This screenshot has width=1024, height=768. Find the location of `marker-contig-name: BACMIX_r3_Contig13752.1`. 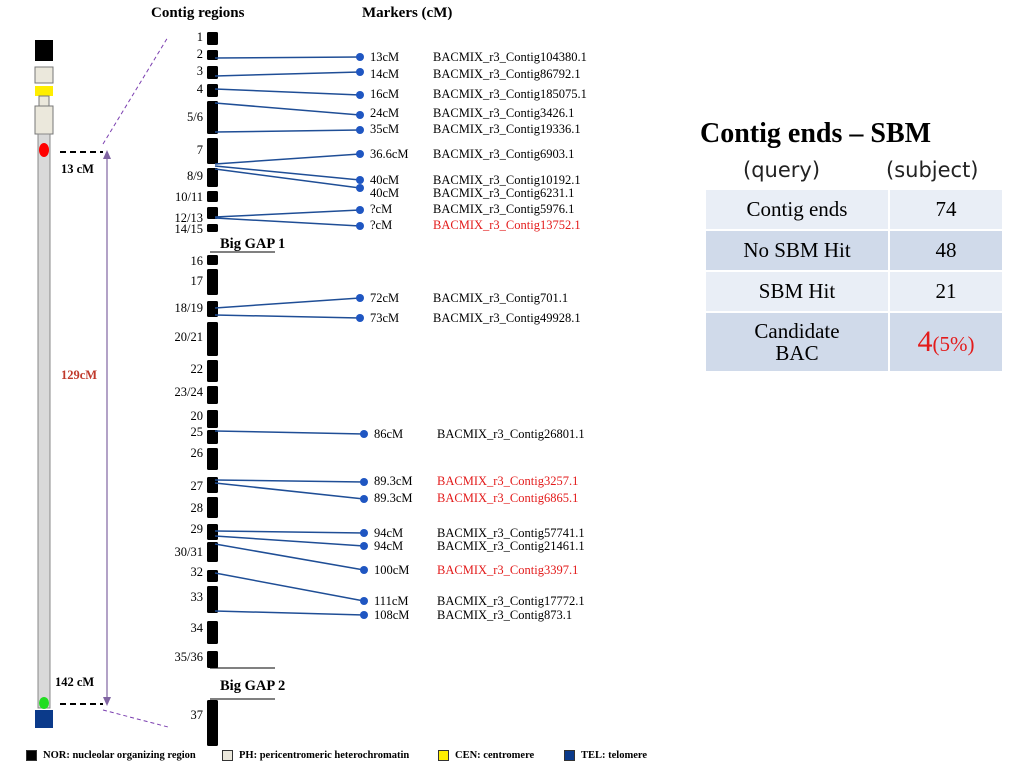

marker-contig-name: BACMIX_r3_Contig13752.1 is located at coordinates (507, 225).